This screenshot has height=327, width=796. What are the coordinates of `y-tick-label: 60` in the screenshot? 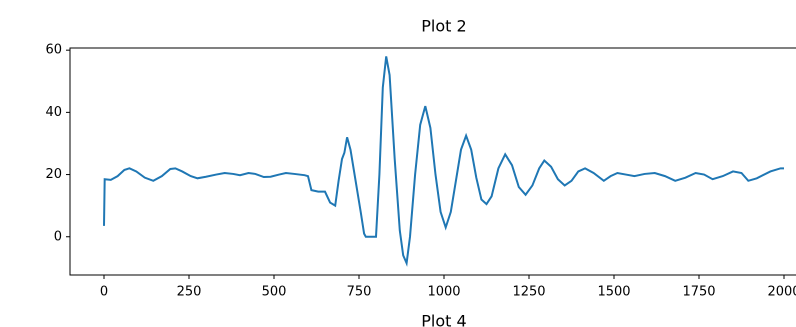 It's located at (53, 50).